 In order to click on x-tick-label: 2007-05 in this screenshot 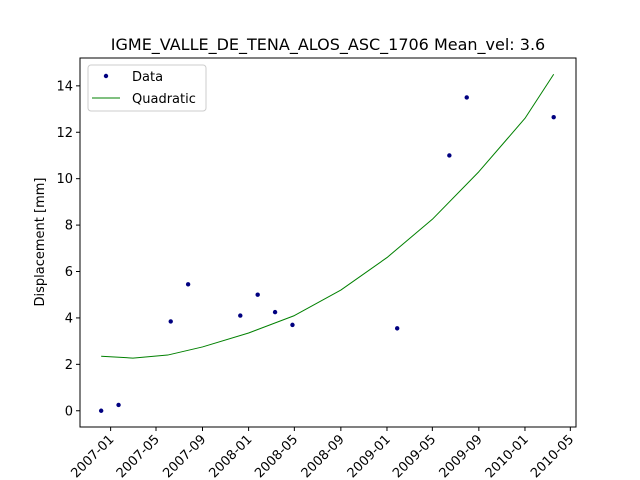, I will do `click(138, 456)`.